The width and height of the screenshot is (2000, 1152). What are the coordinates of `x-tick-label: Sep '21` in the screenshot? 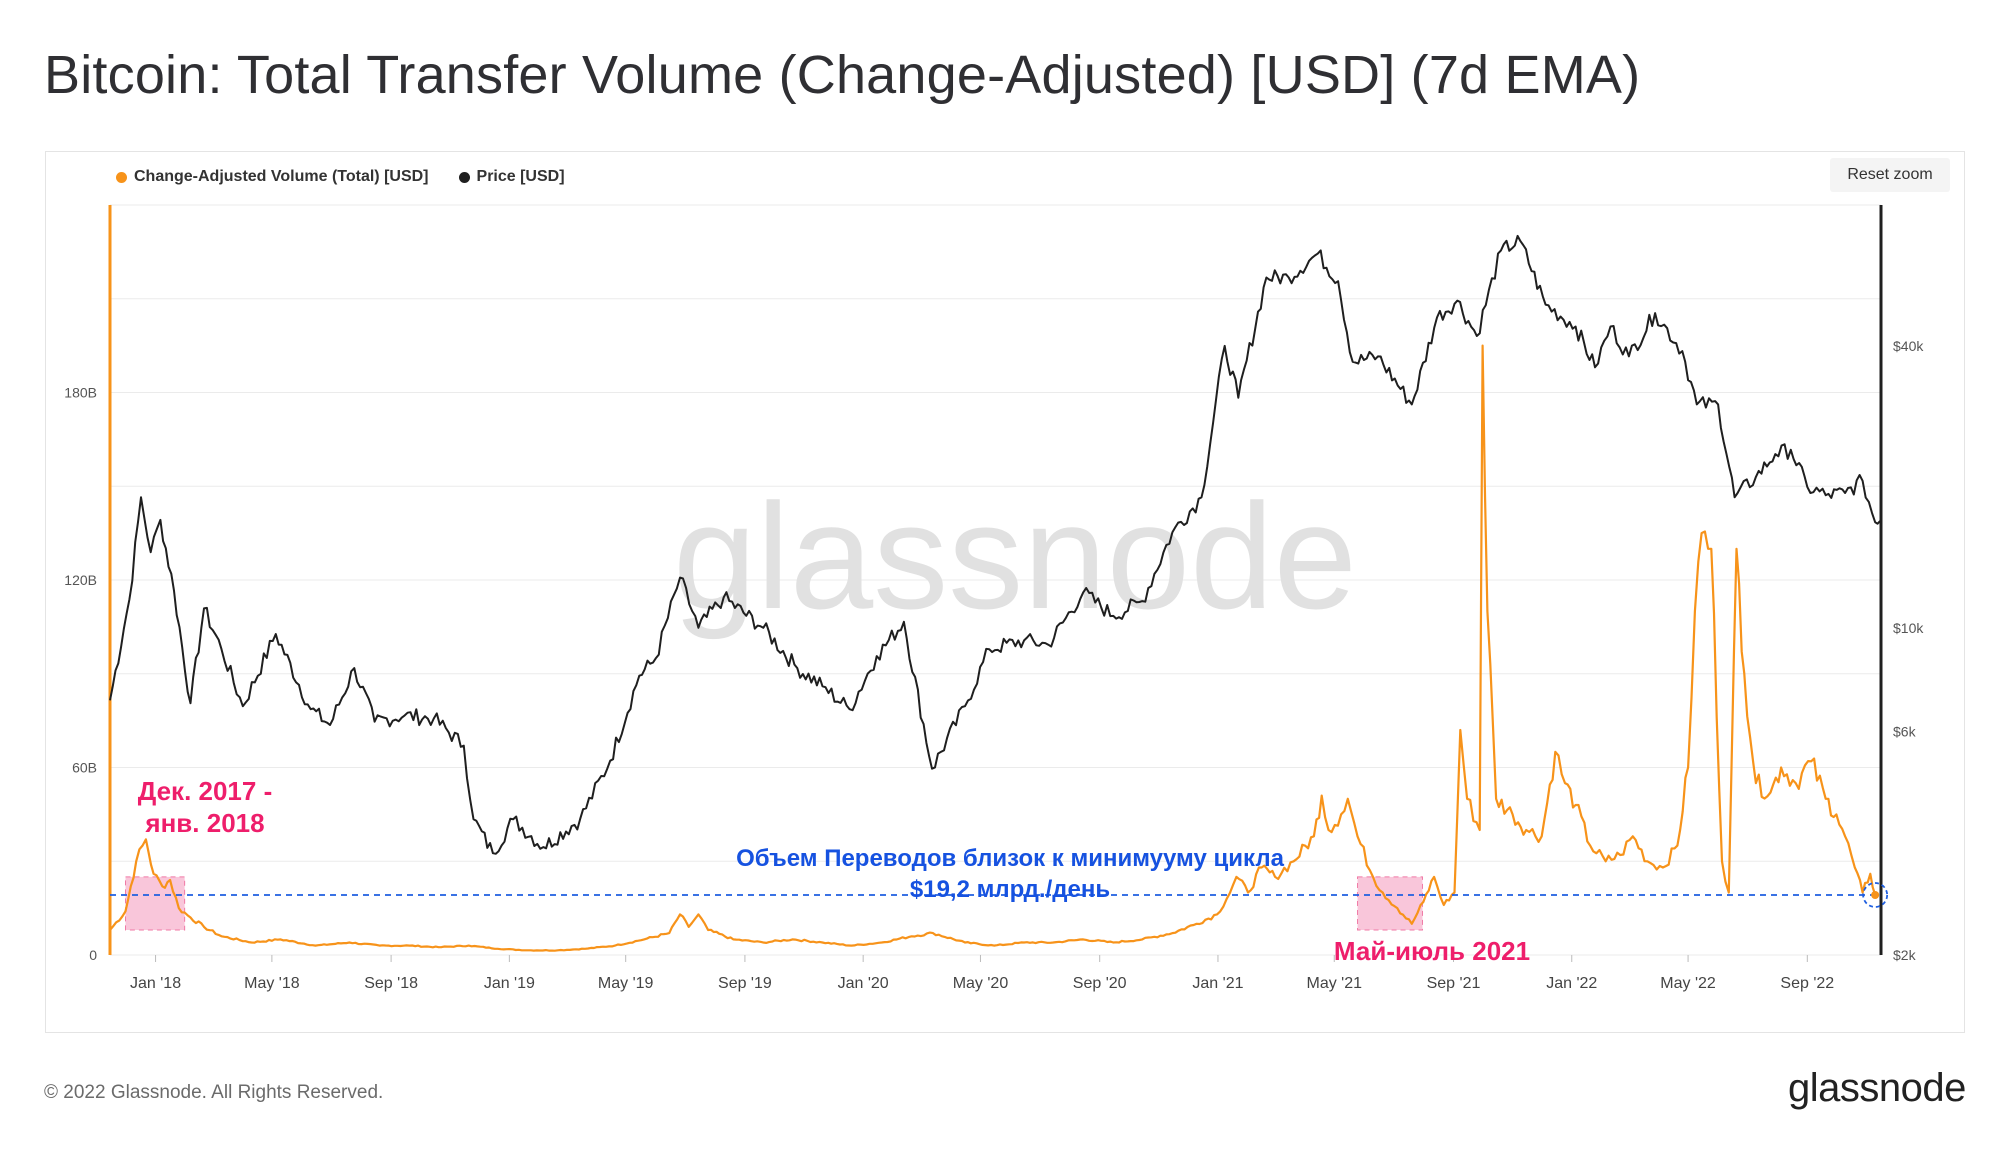 It's located at (1454, 983).